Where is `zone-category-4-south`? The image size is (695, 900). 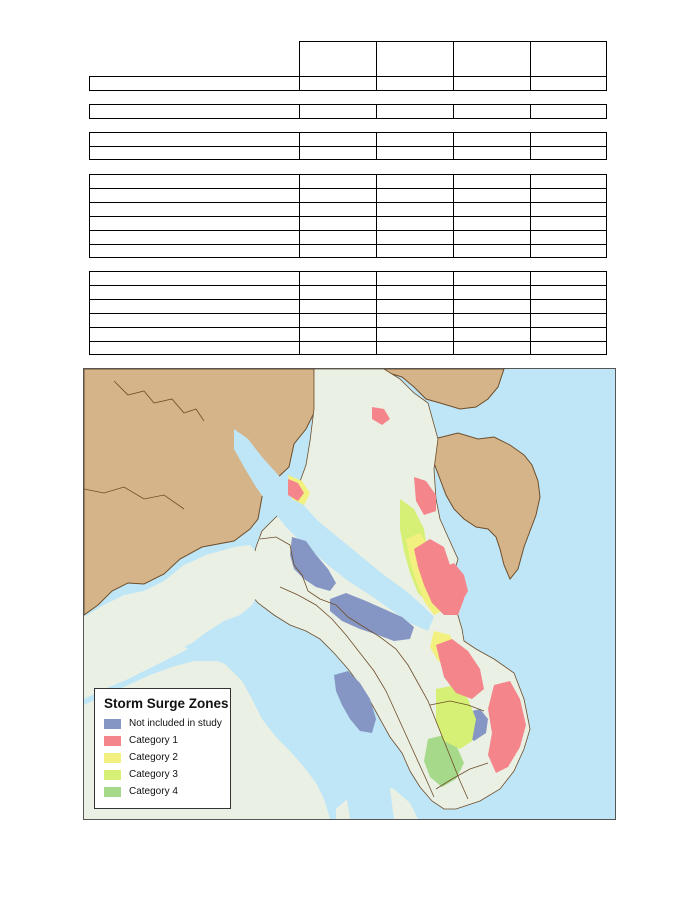 zone-category-4-south is located at coordinates (444, 761).